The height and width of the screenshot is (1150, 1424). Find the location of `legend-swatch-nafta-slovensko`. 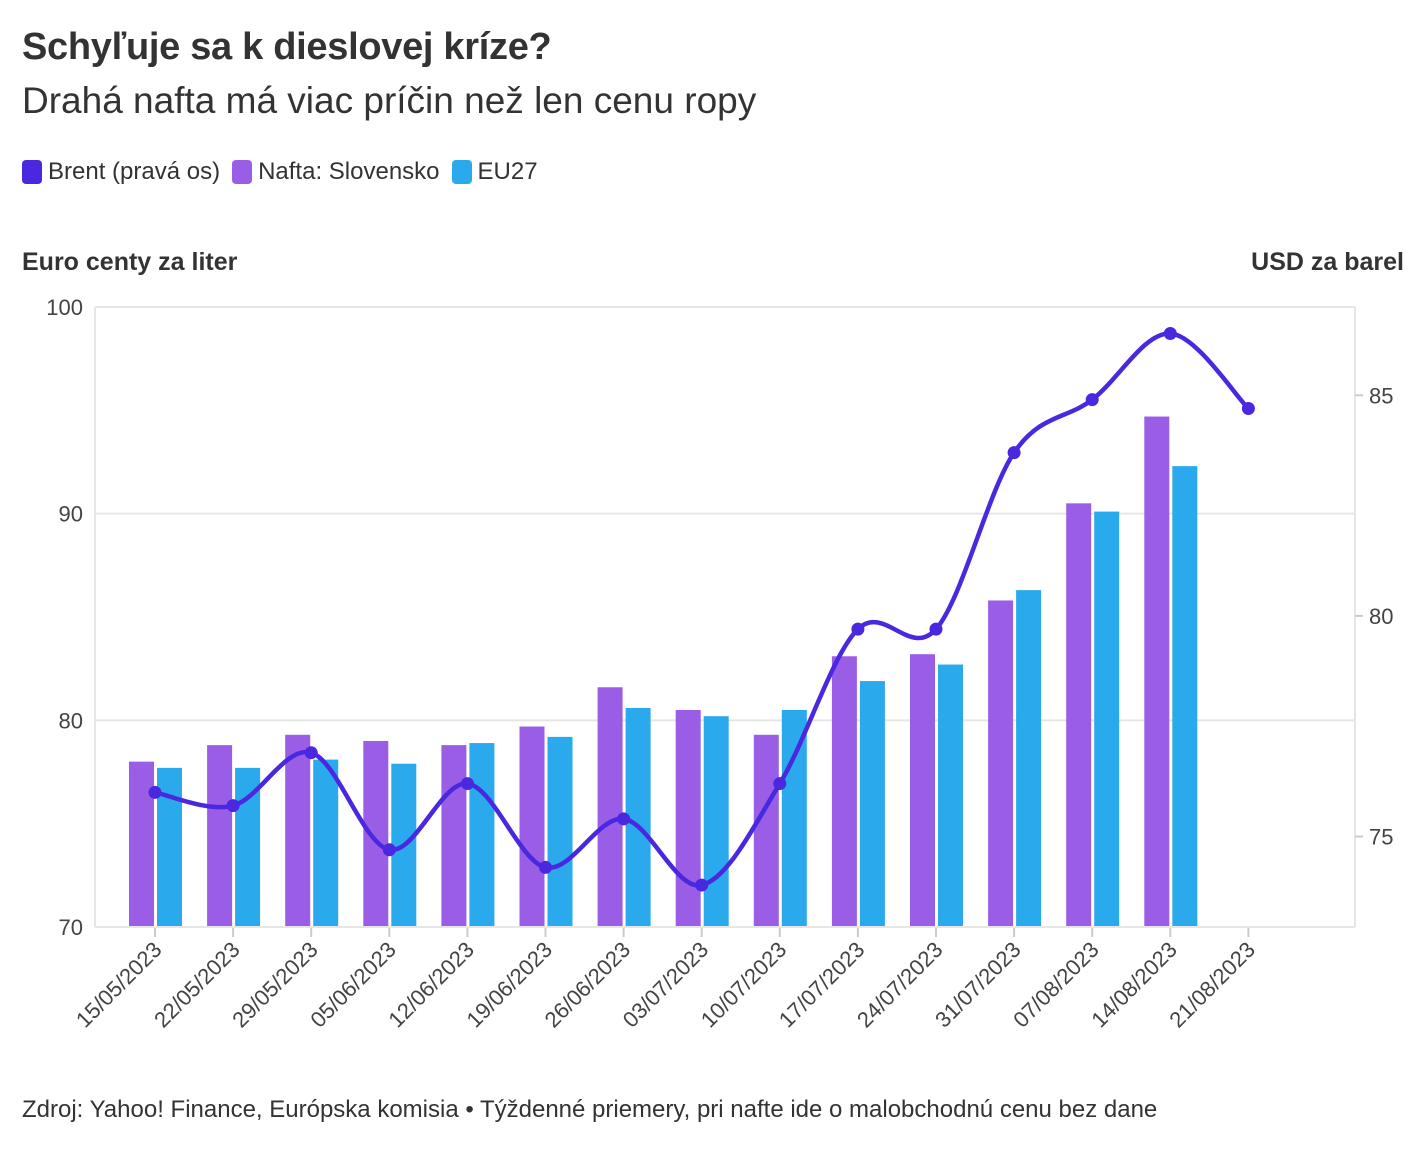

legend-swatch-nafta-slovensko is located at coordinates (242, 172).